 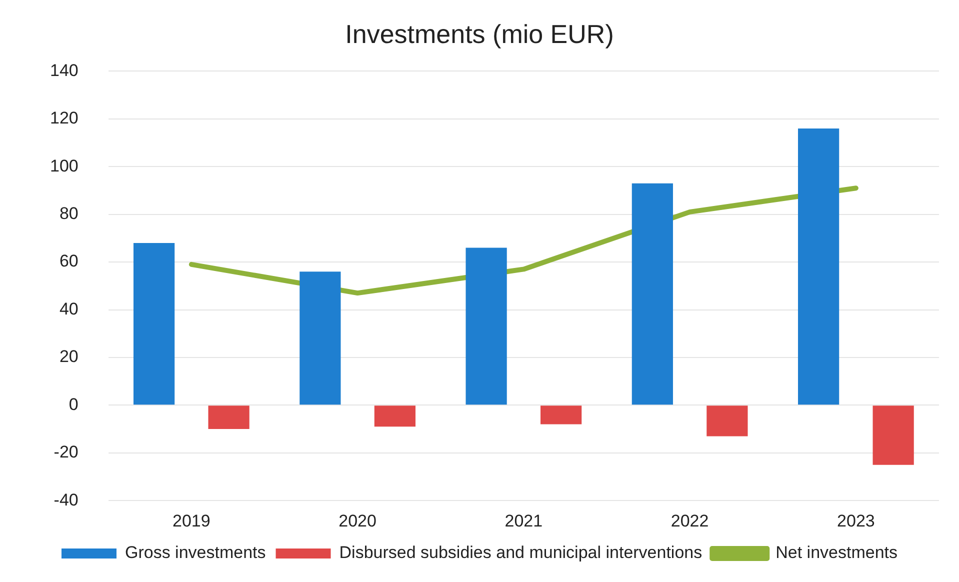 I want to click on y-tick-label: 40, so click(x=68, y=308).